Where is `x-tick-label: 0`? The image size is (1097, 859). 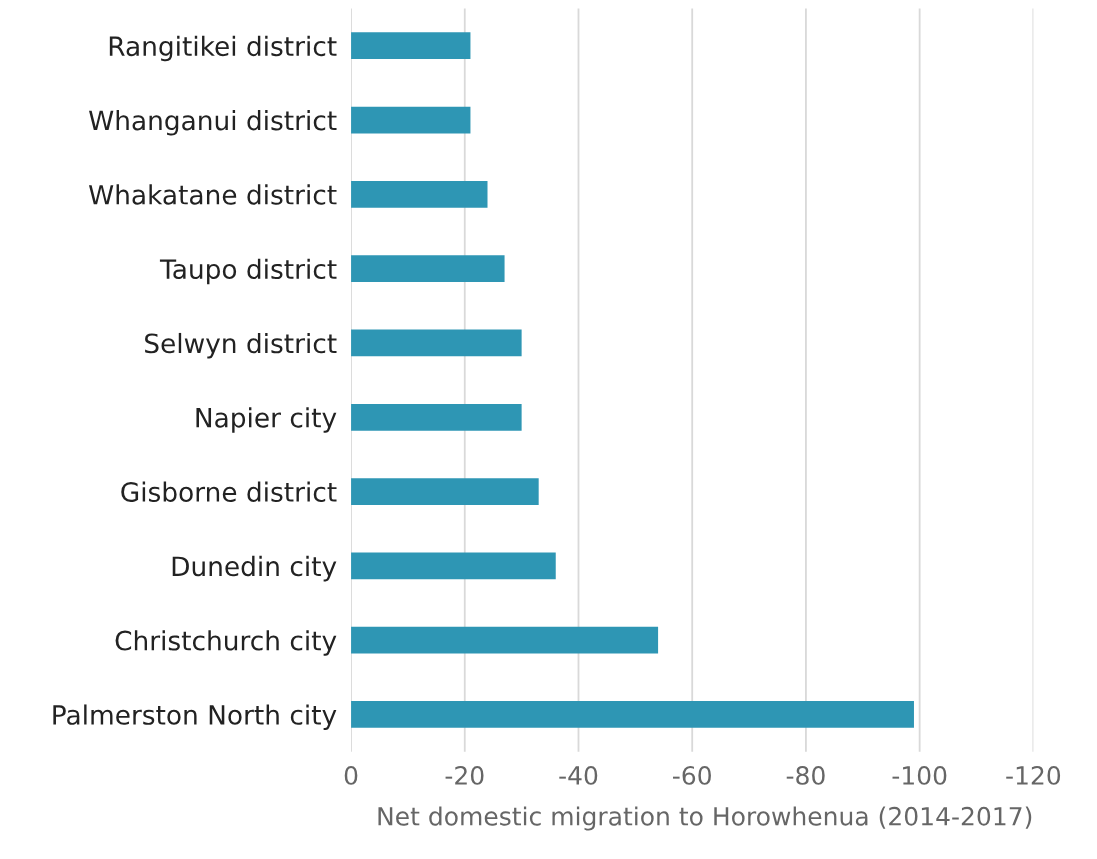 x-tick-label: 0 is located at coordinates (351, 775).